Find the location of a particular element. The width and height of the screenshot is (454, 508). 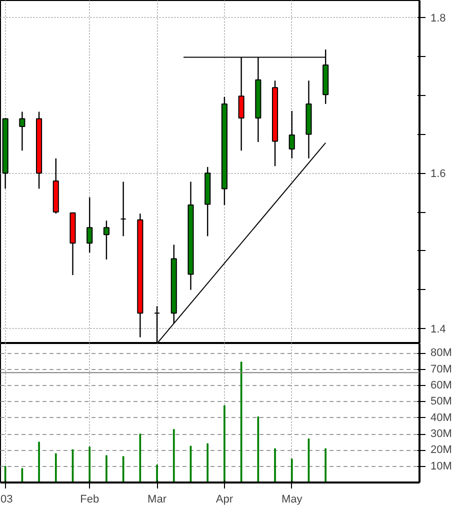

y-tick-label: 1.4 is located at coordinates (438, 330).